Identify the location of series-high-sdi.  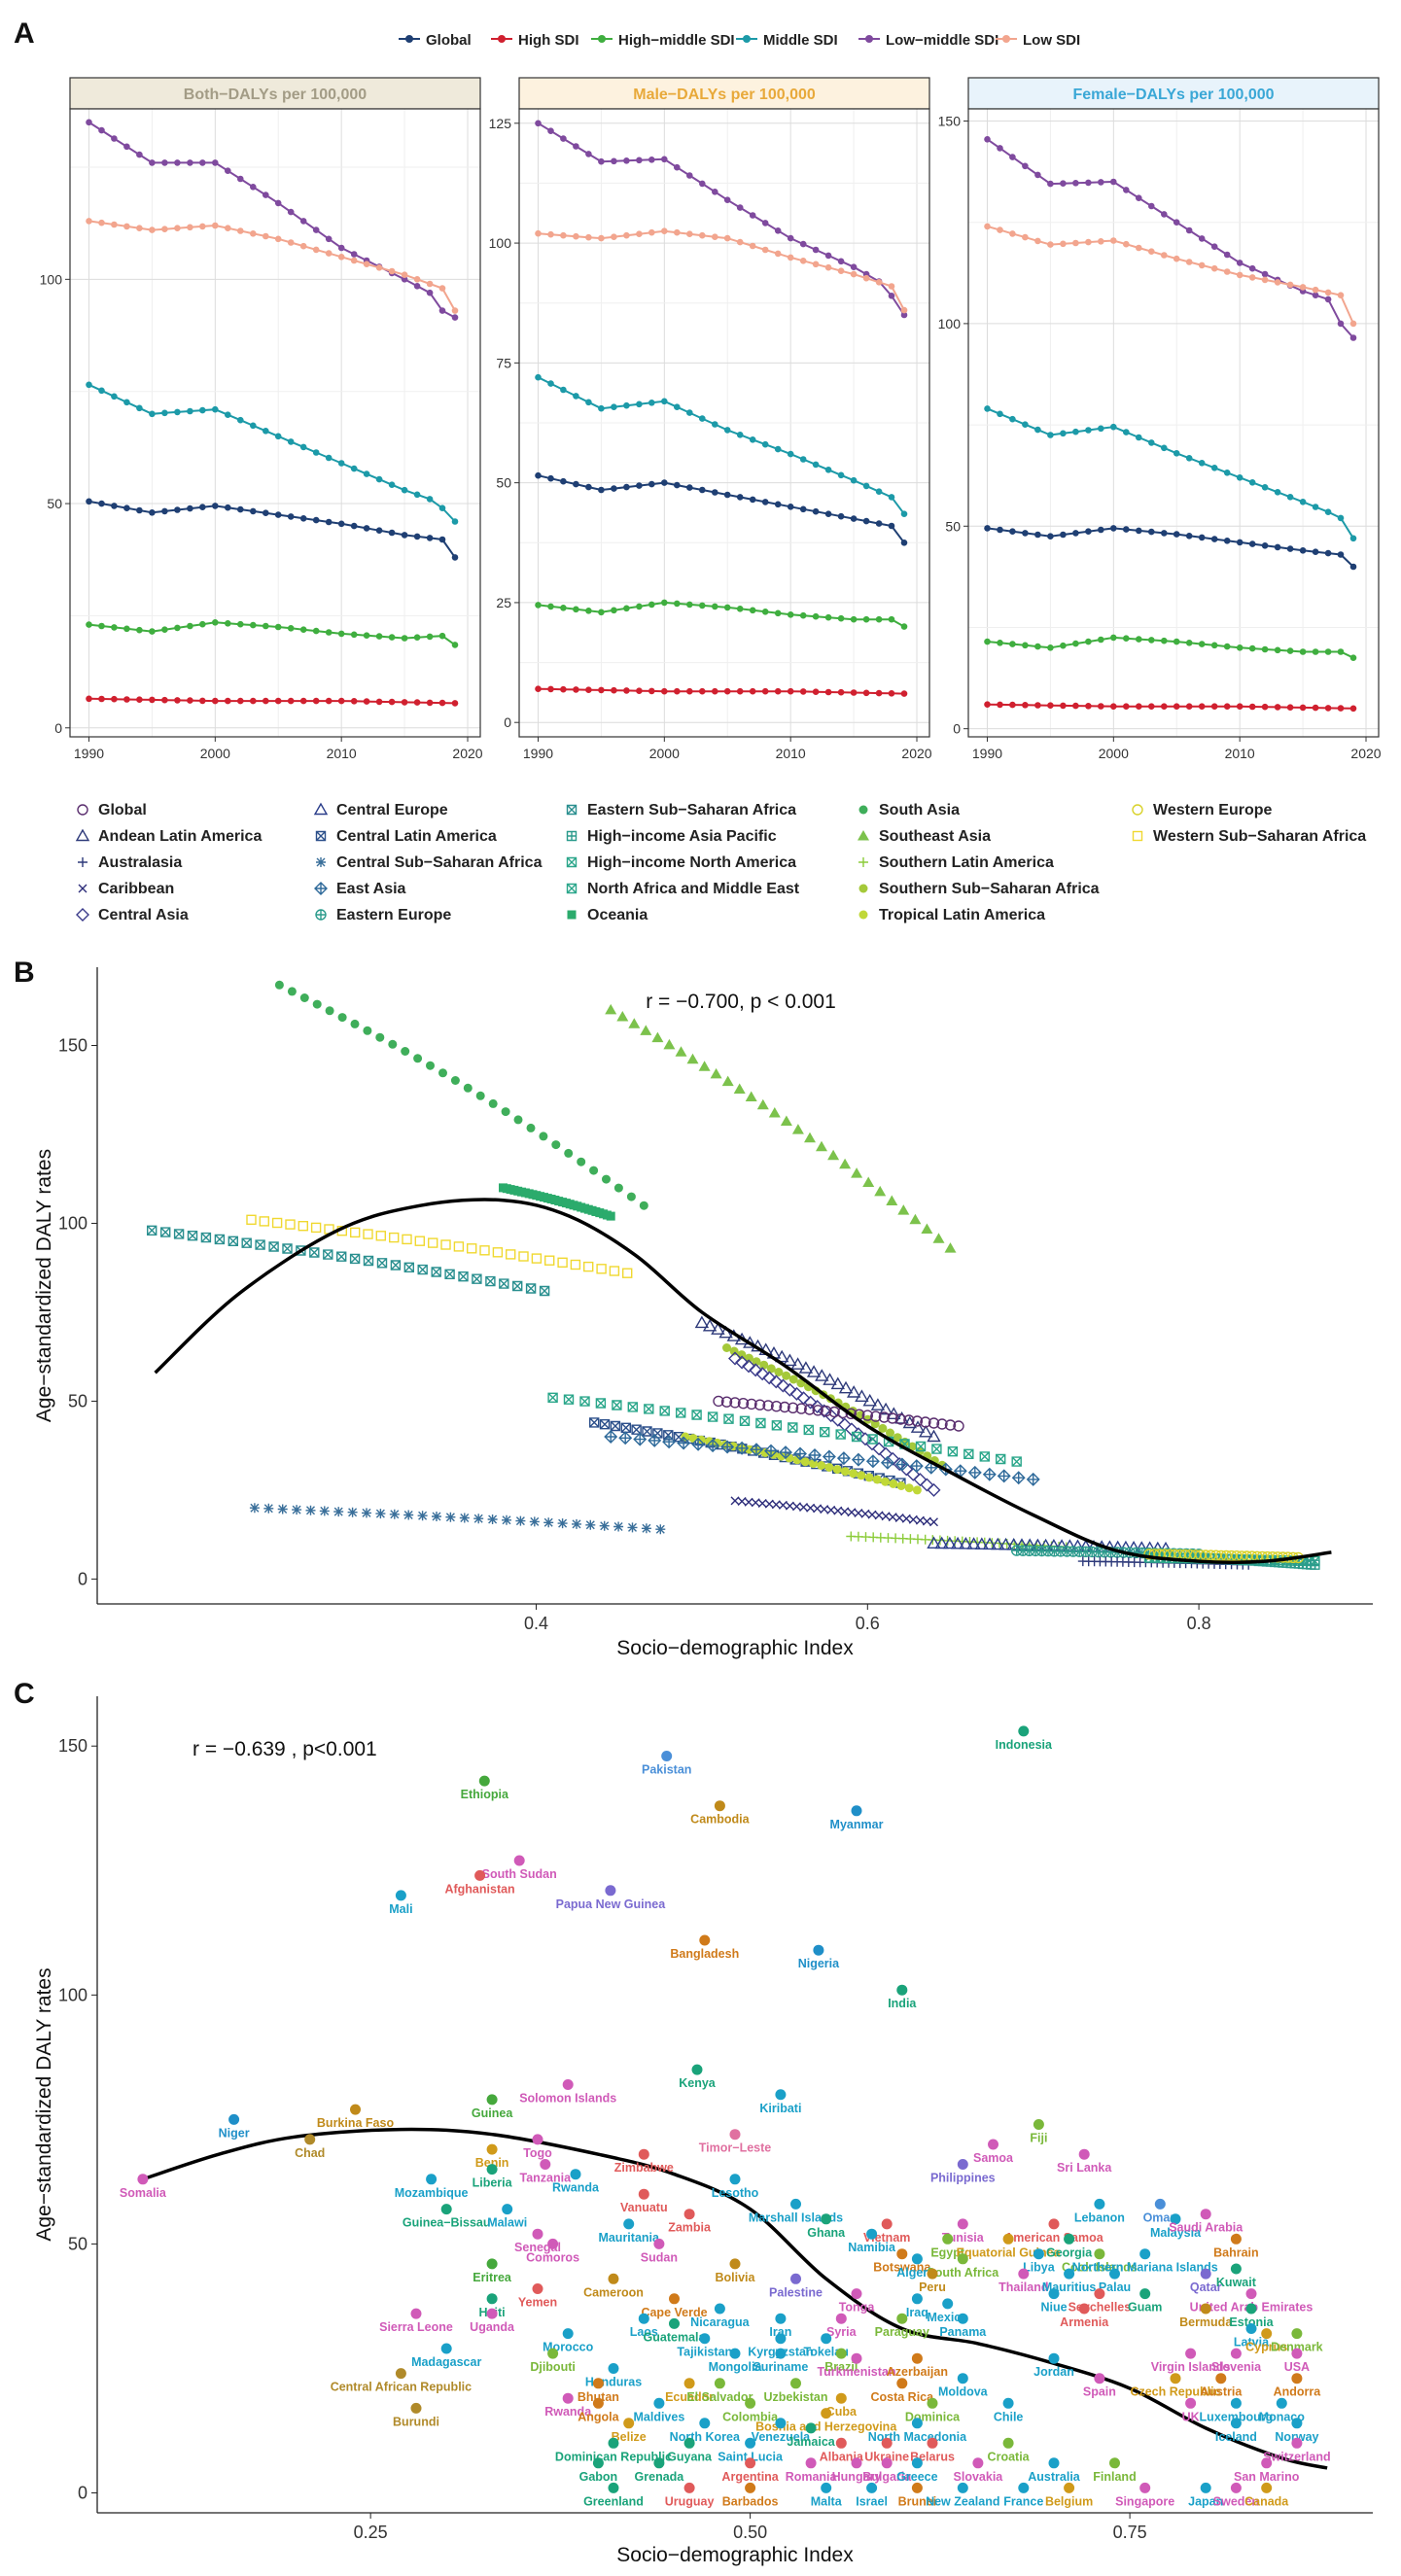
(1170, 707).